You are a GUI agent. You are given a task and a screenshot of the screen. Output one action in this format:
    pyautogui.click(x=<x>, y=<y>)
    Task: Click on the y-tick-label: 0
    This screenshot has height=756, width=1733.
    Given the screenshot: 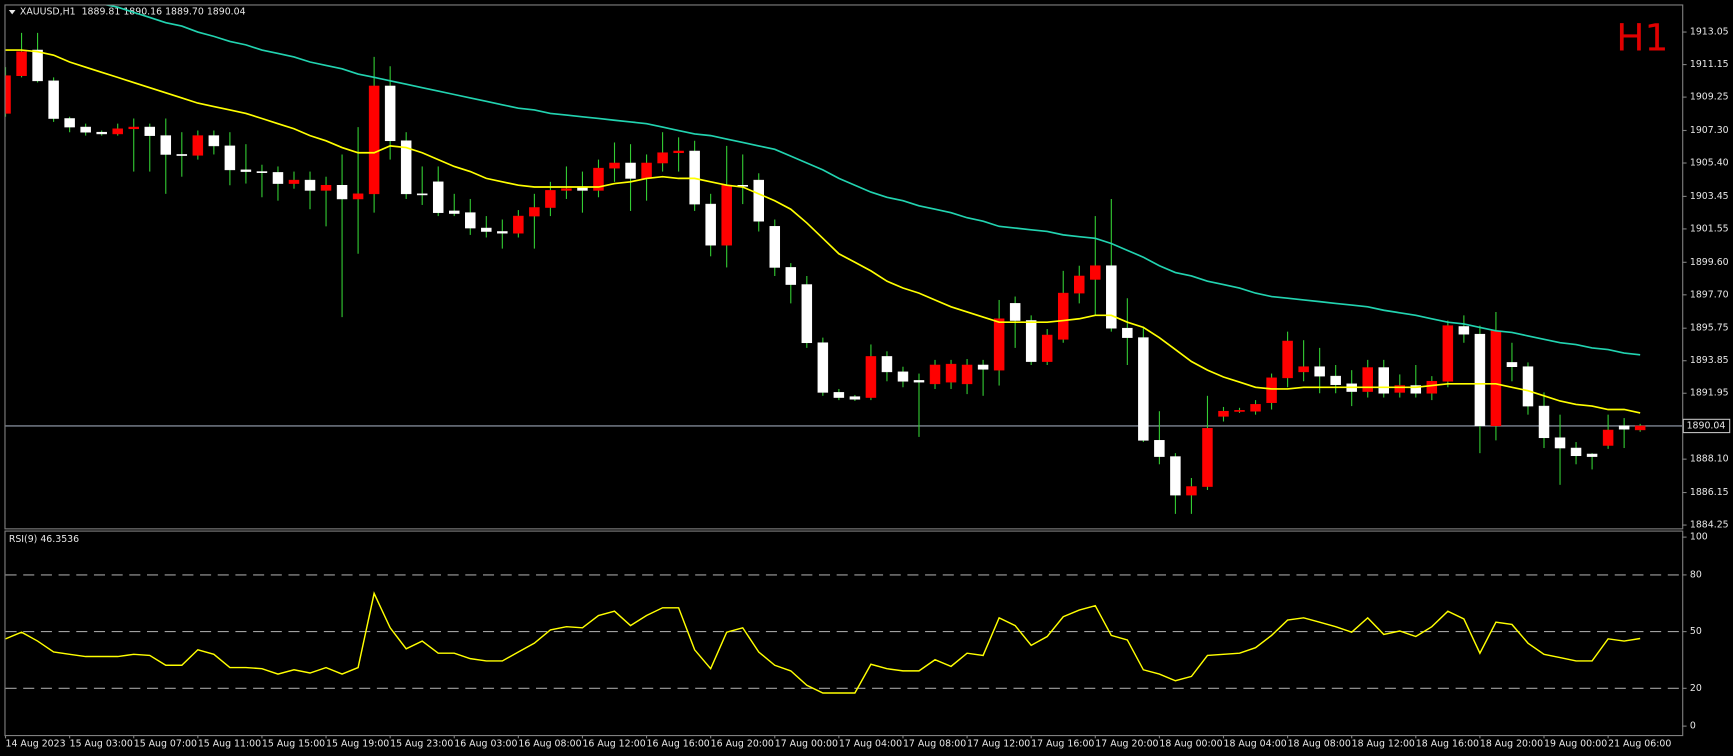 What is the action you would take?
    pyautogui.click(x=1693, y=726)
    